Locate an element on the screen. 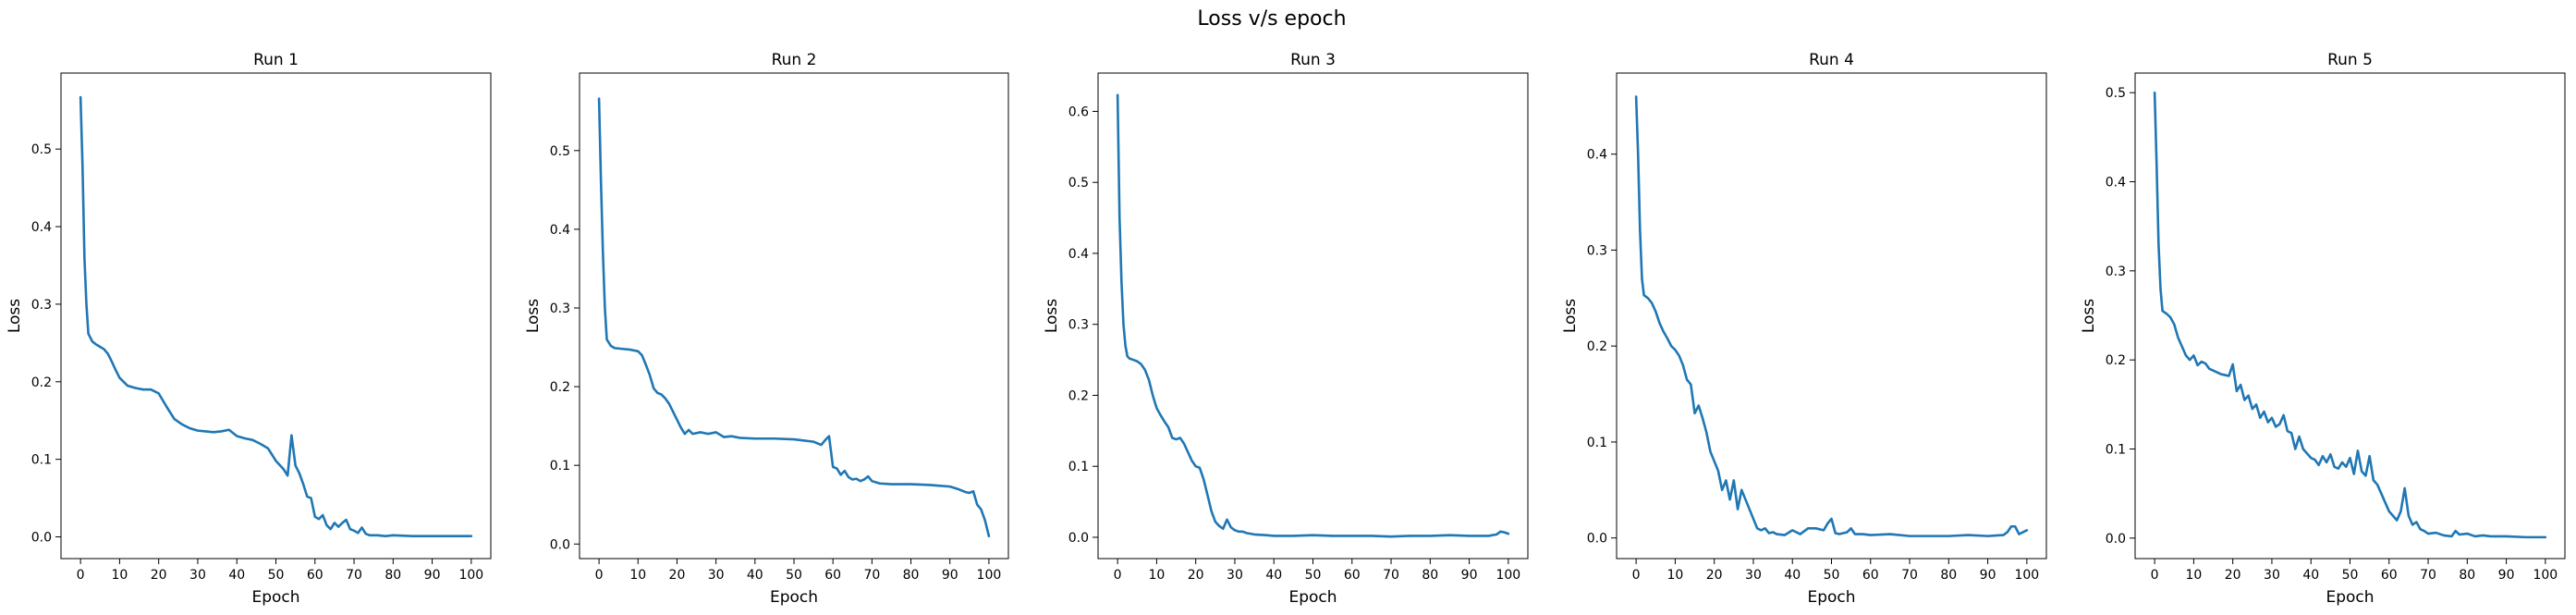  subplot-title: Run 1 is located at coordinates (276, 60).